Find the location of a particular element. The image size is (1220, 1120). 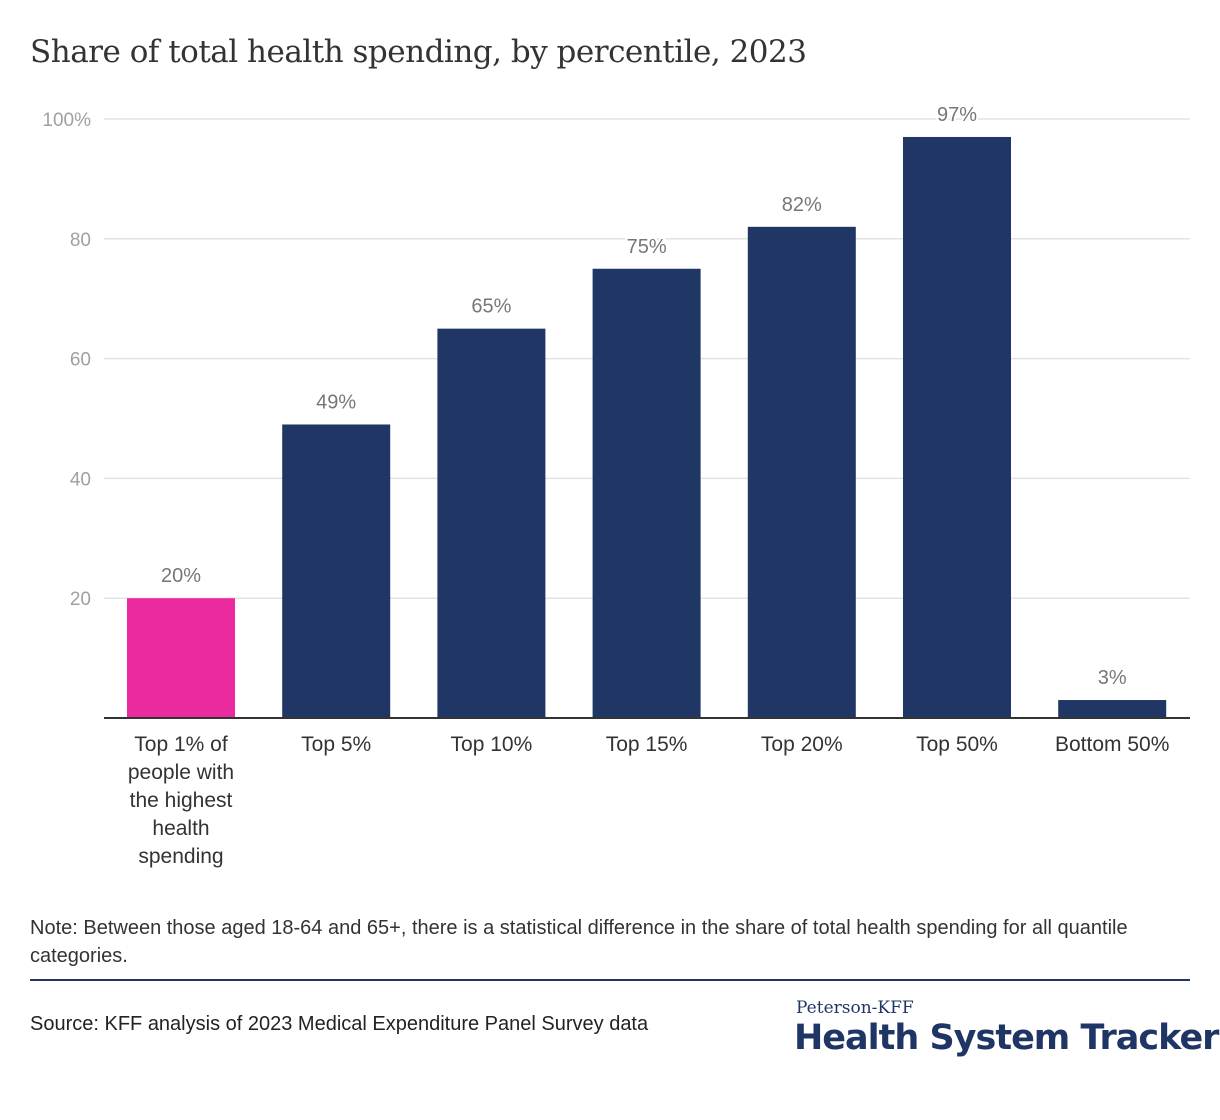

data-label: 20% is located at coordinates (181, 576).